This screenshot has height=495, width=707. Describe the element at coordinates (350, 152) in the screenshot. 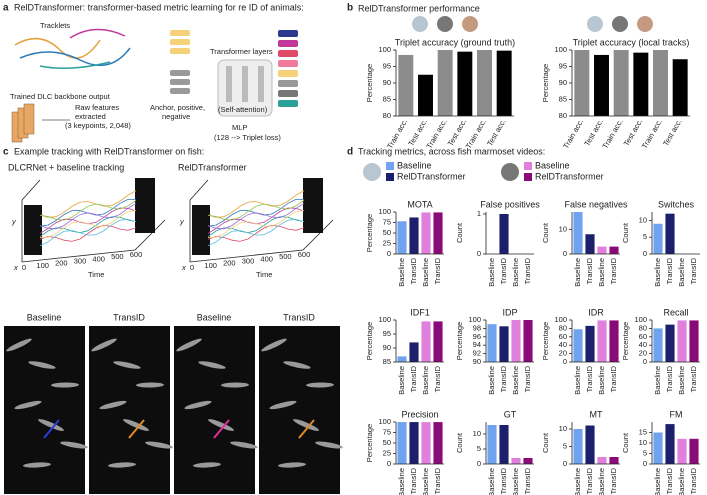

I see `panel-letter: d` at that location.